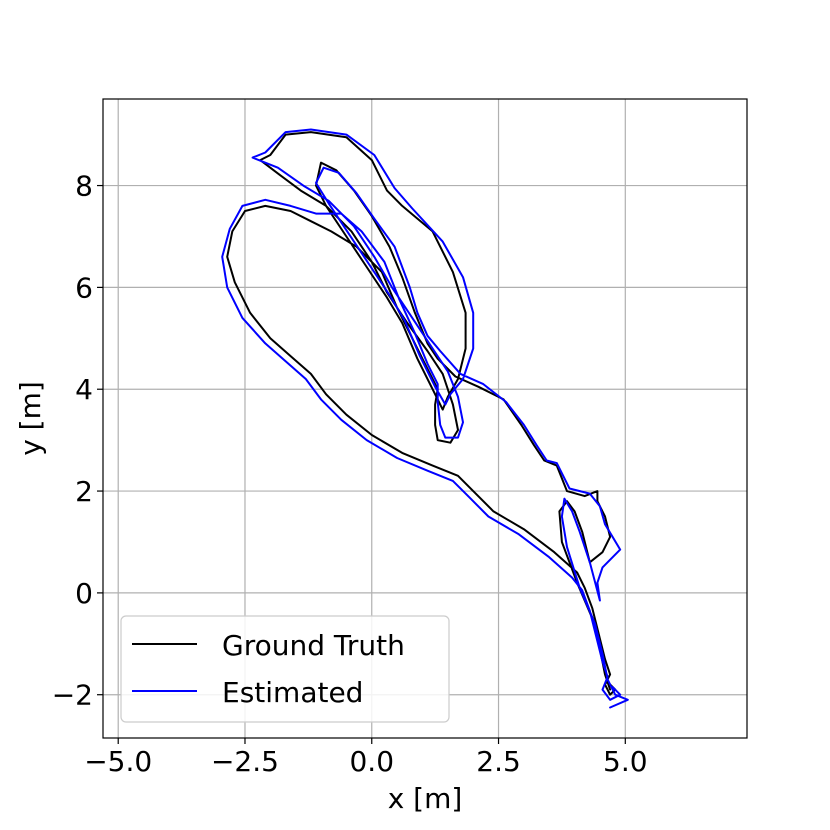 The image size is (830, 830). What do you see at coordinates (371, 761) in the screenshot?
I see `x-tick-label: 0.0` at bounding box center [371, 761].